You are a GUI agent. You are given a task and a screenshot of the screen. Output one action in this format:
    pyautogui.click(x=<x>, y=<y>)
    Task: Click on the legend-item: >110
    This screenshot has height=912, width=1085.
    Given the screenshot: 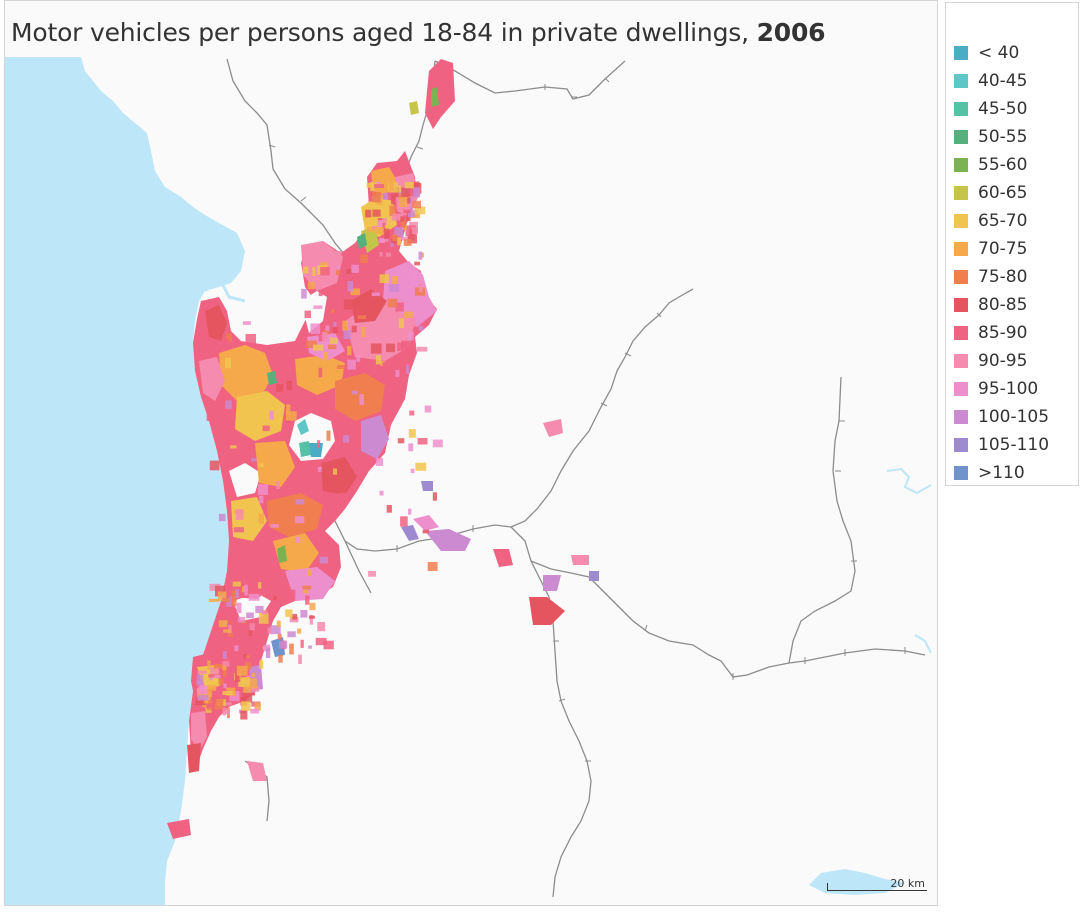 What is the action you would take?
    pyautogui.click(x=989, y=473)
    